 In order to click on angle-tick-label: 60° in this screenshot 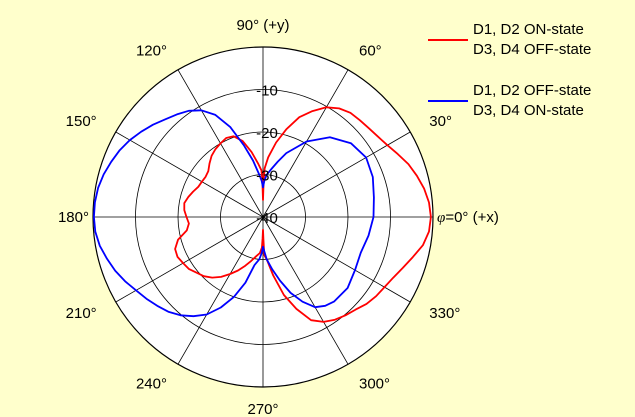, I will do `click(370, 51)`.